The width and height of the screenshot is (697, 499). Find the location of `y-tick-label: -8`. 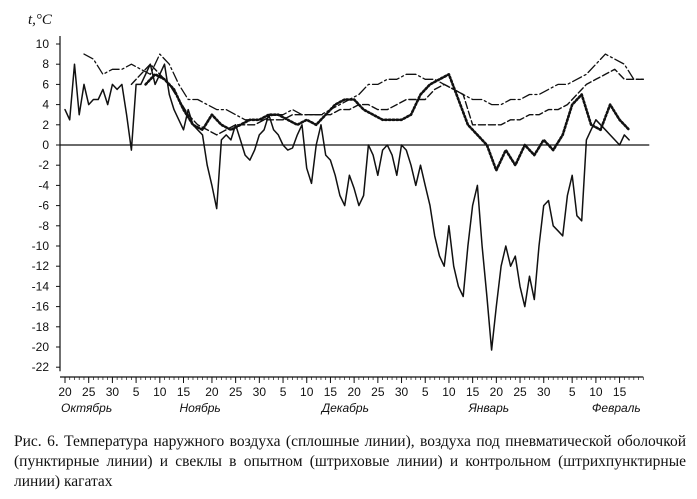

y-tick-label: -8 is located at coordinates (43, 226).